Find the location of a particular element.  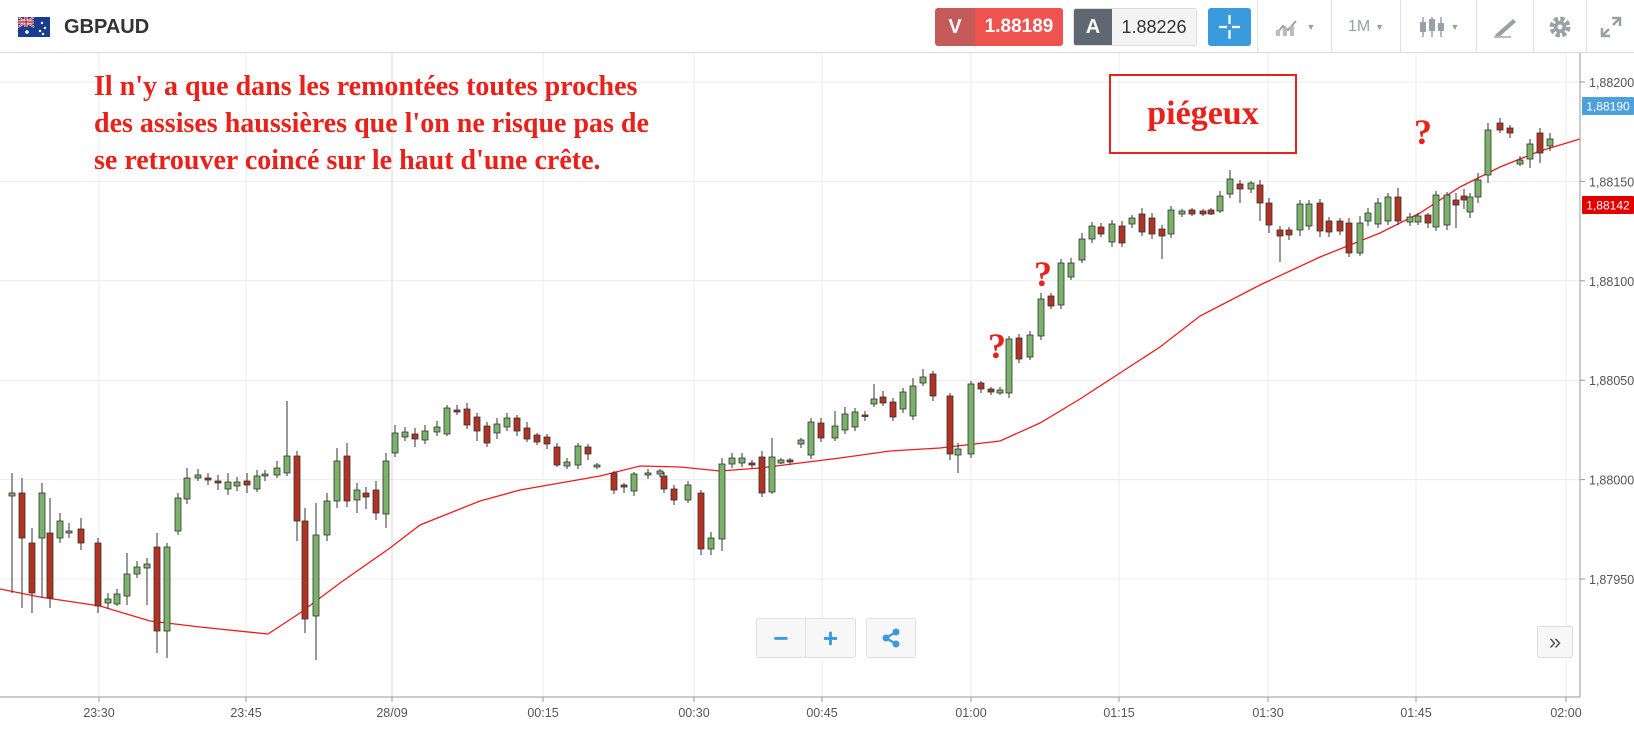

symbol-name: GBPAUD is located at coordinates (107, 26).